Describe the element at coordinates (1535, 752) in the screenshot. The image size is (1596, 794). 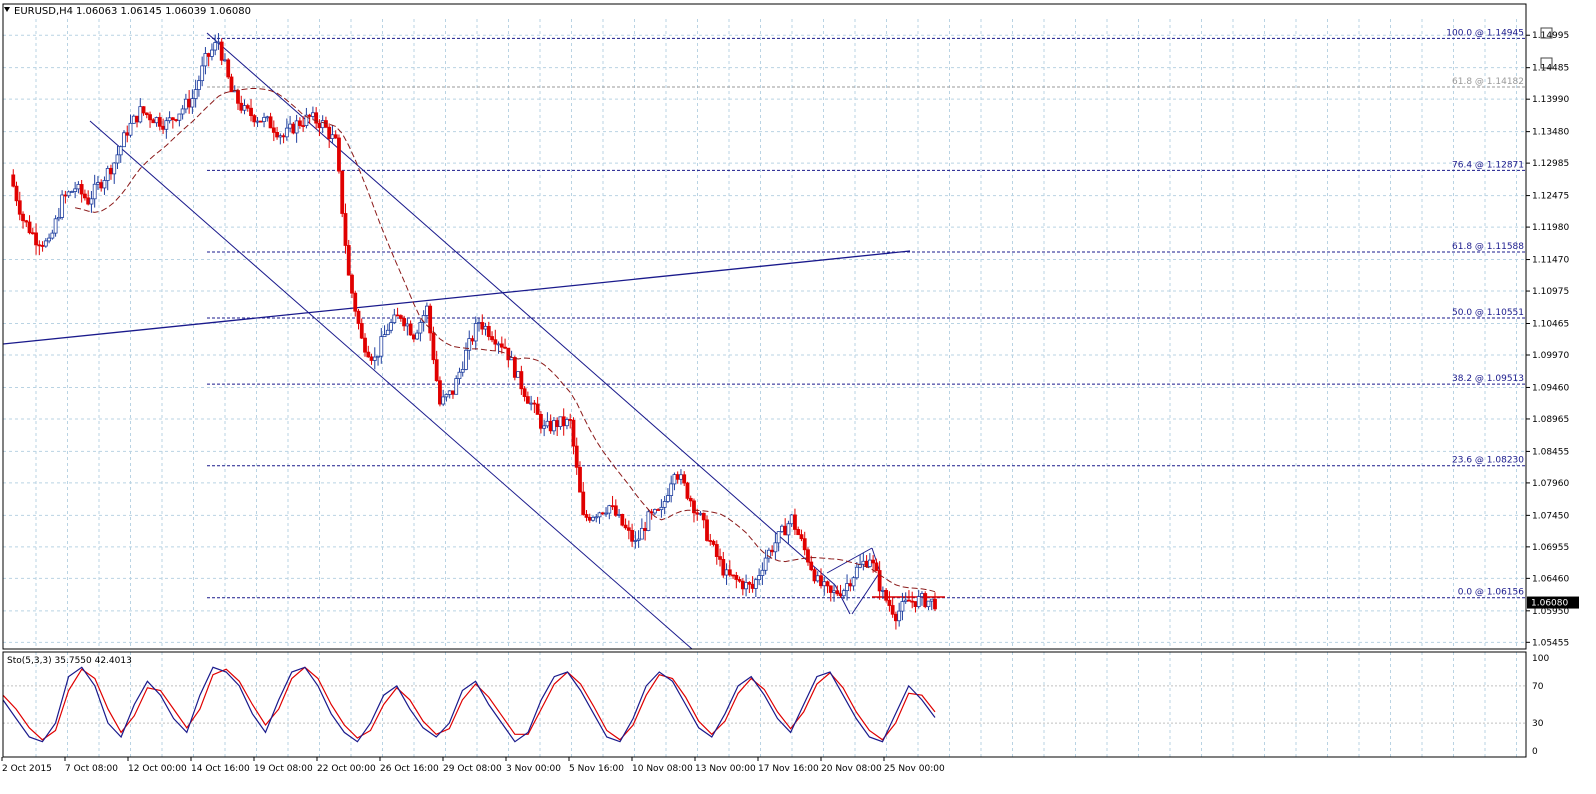
I see `sto-tick-label: 0` at that location.